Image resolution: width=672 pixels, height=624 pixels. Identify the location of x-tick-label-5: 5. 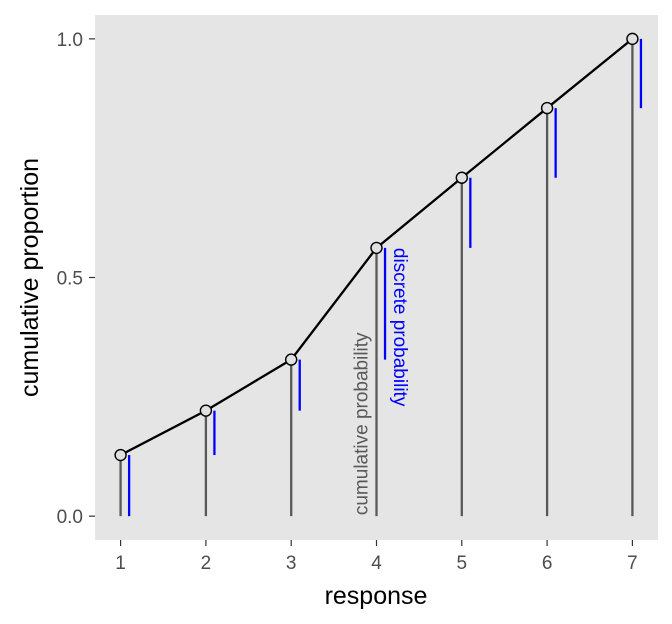
(462, 563).